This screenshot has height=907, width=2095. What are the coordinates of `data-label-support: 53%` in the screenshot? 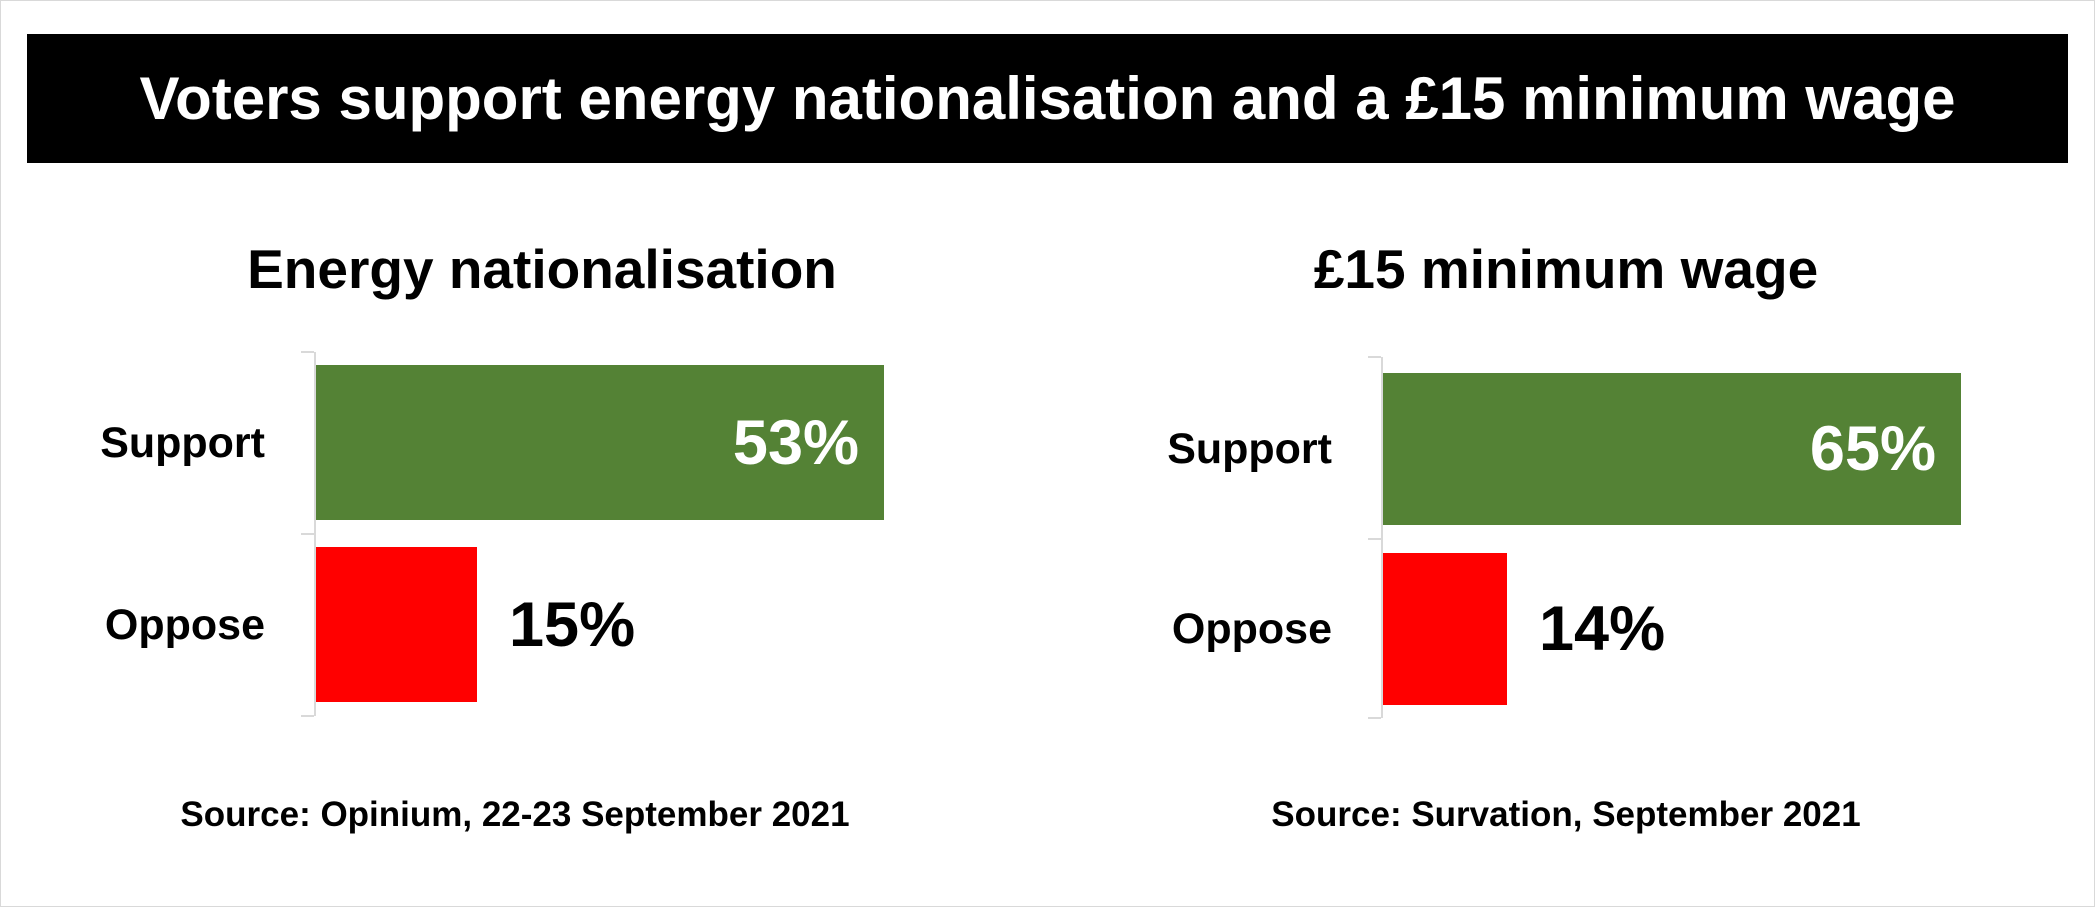 It's located at (795, 442).